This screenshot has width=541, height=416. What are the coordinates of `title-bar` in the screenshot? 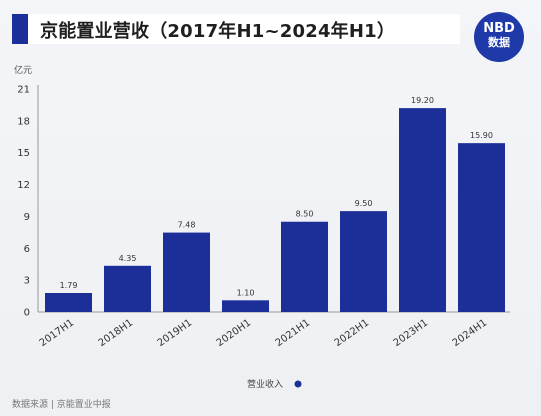 It's located at (236, 29).